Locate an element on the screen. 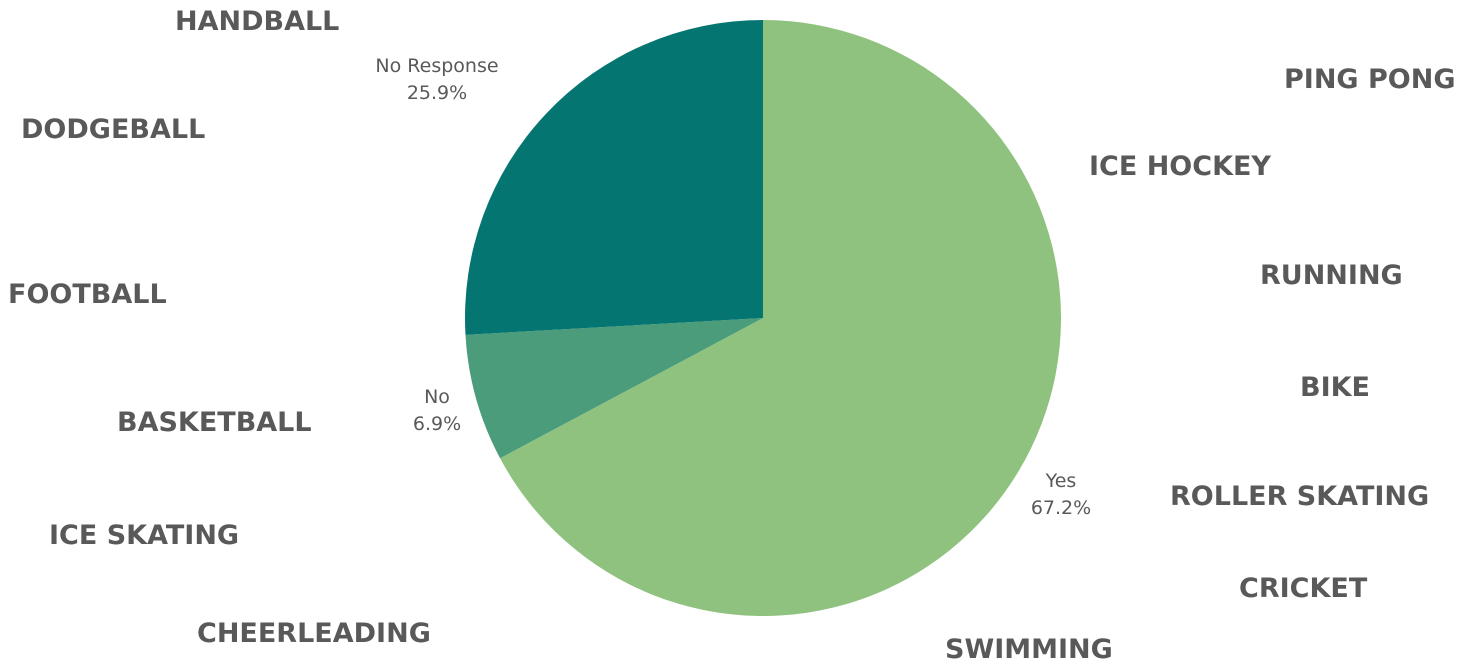 Image resolution: width=1482 pixels, height=668 pixels. sport-label-handball: HANDBALL is located at coordinates (257, 21).